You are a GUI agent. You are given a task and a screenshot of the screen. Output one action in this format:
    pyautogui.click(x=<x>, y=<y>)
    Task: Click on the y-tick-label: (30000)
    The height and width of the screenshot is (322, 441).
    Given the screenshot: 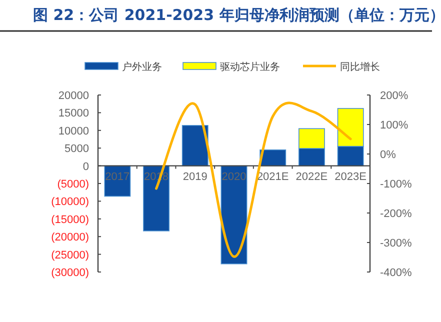 What is the action you would take?
    pyautogui.click(x=70, y=273)
    